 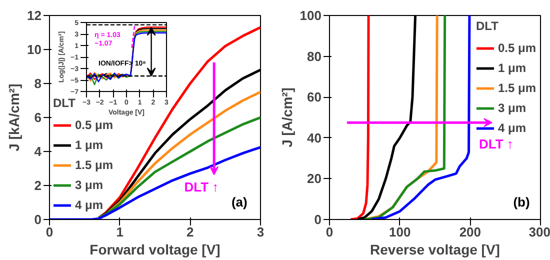 I want to click on x-tick-label: 3, so click(x=260, y=232).